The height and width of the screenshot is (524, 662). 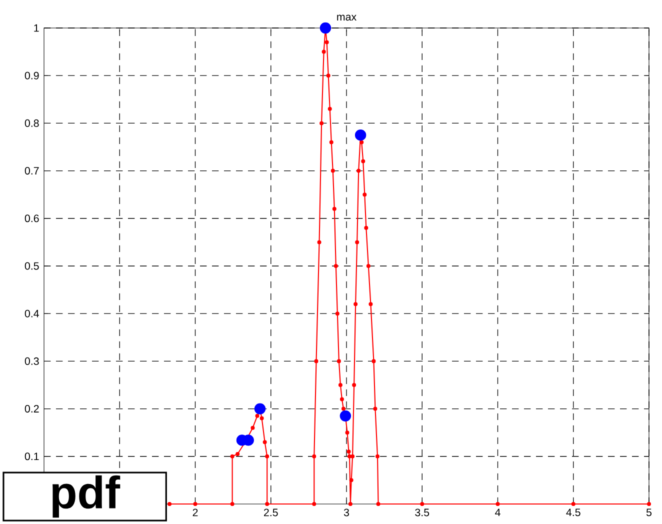 I want to click on y-tick-label: 0.5, so click(x=31, y=266).